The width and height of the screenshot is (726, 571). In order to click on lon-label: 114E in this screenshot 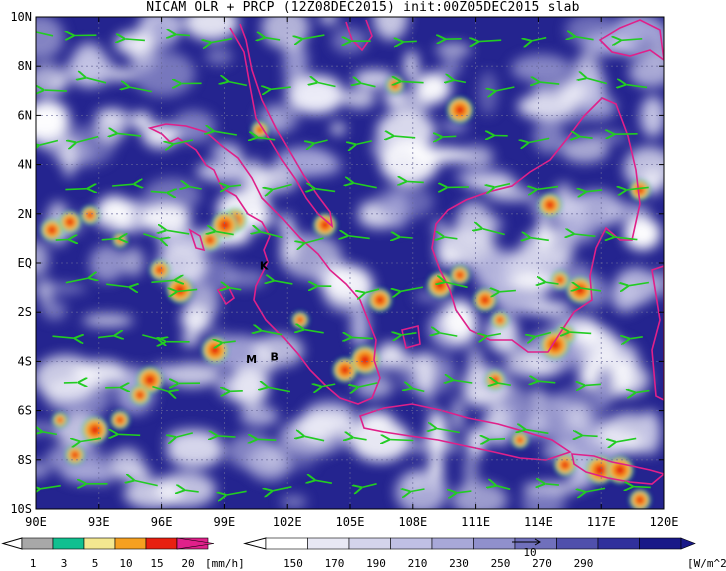, I will do `click(538, 522)`.